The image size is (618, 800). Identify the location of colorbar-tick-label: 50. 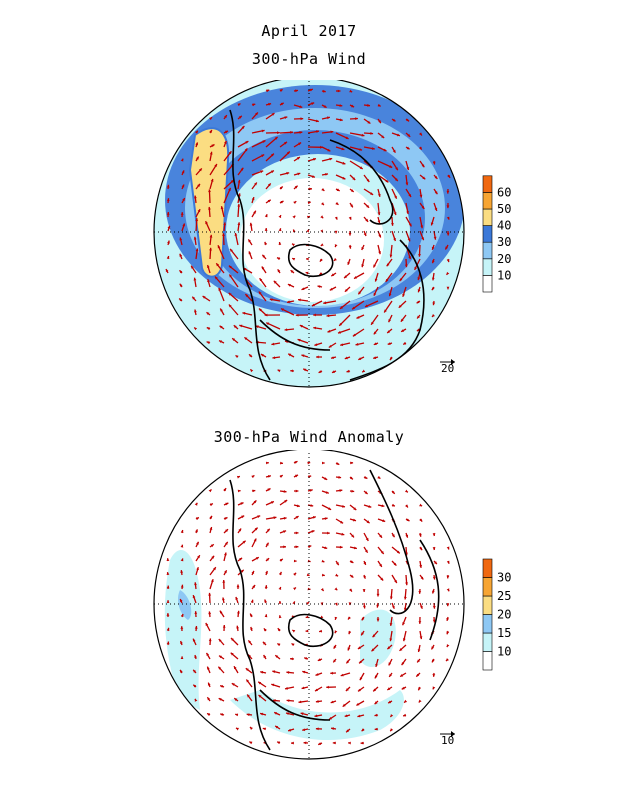
(504, 209).